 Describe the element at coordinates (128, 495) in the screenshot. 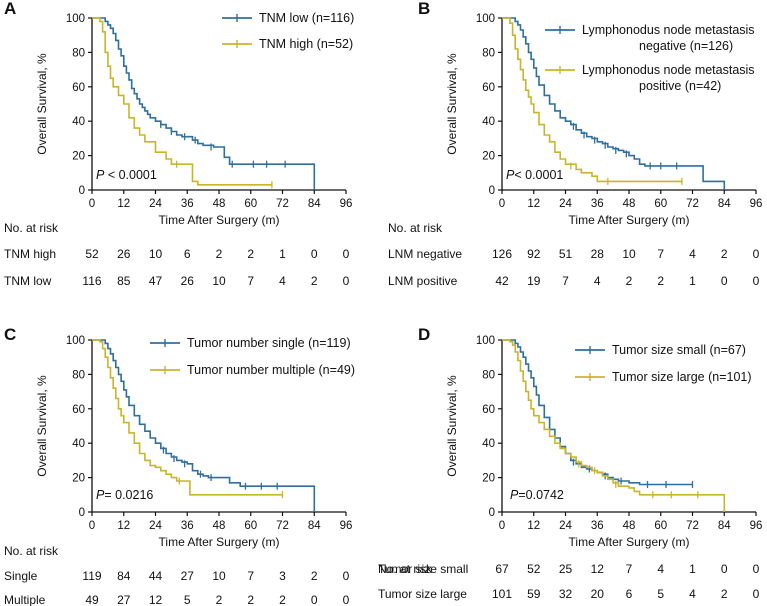

I see `p-value-text: = 0.0216` at that location.